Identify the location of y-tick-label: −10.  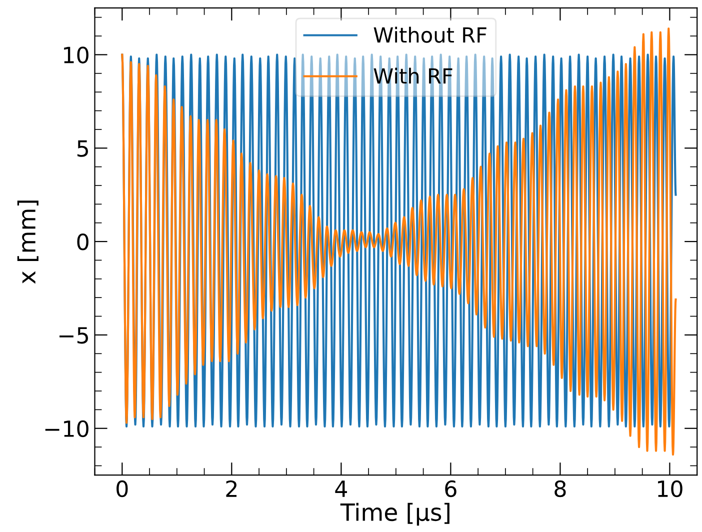
(66, 429).